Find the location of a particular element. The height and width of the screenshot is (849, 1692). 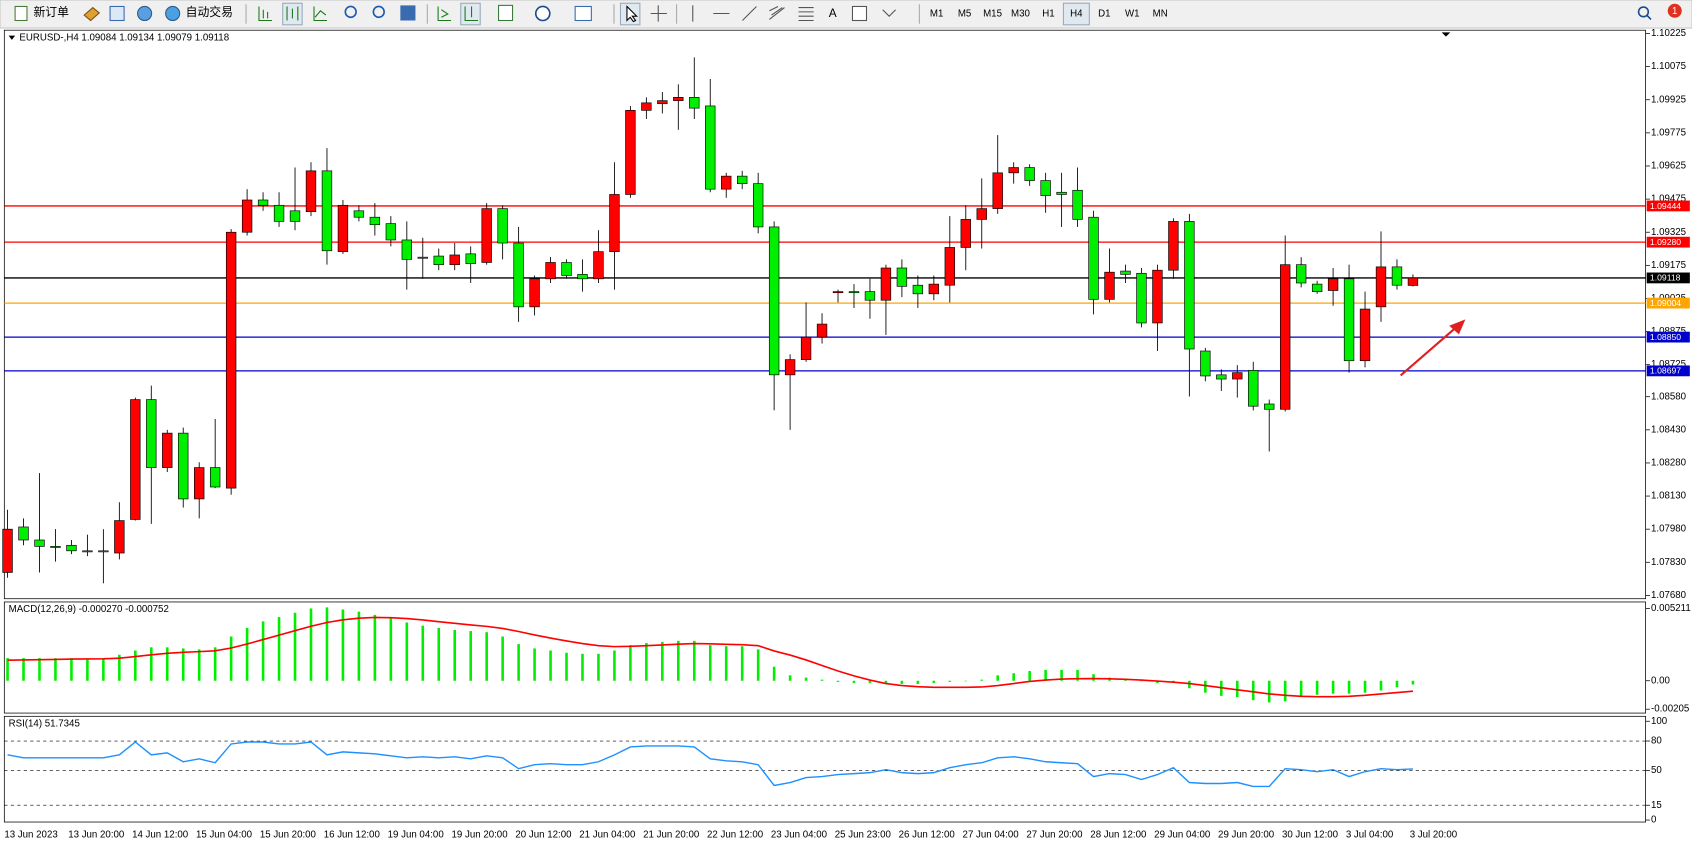

macd-panel is located at coordinates (824, 657).